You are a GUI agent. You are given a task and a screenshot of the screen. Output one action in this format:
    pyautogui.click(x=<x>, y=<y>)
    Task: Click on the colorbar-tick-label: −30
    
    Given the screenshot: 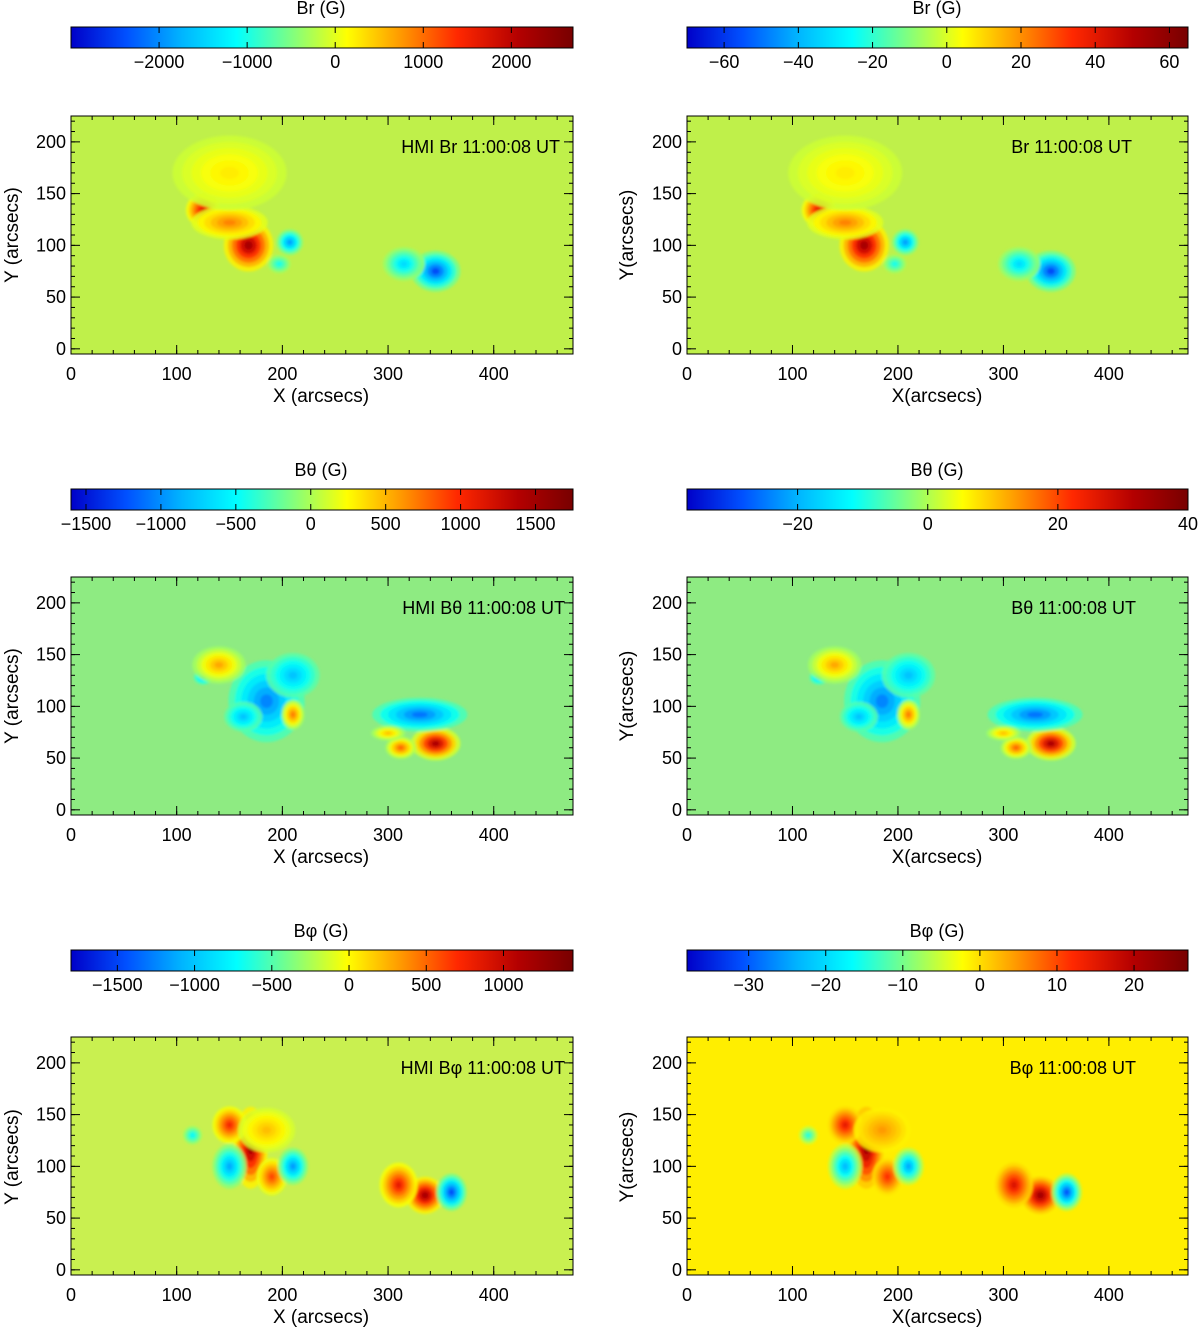 What is the action you would take?
    pyautogui.click(x=748, y=985)
    